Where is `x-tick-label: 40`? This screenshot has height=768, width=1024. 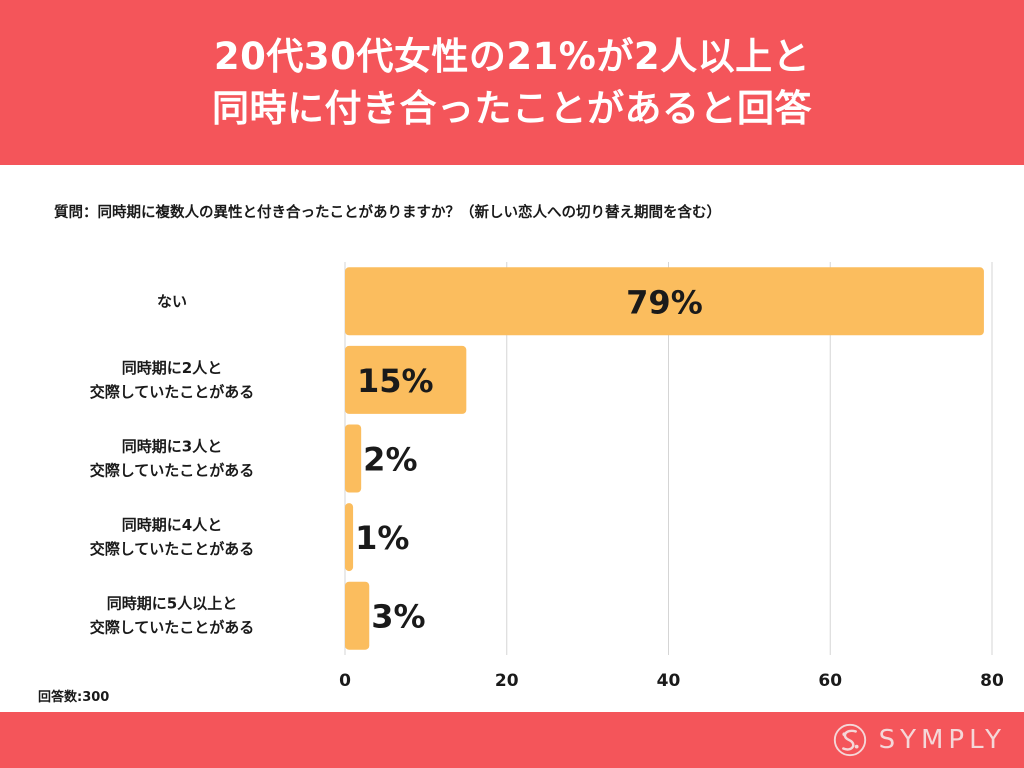
x-tick-label: 40 is located at coordinates (669, 681).